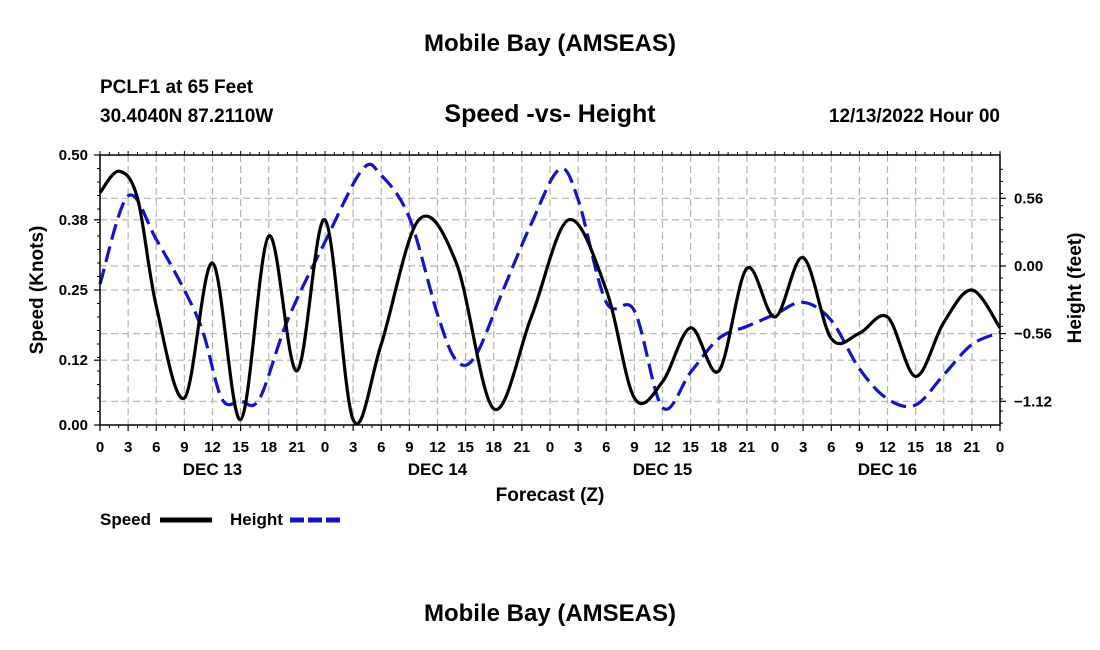 The height and width of the screenshot is (650, 1100). What do you see at coordinates (73, 360) in the screenshot?
I see `y-left-tick-label: 0.12` at bounding box center [73, 360].